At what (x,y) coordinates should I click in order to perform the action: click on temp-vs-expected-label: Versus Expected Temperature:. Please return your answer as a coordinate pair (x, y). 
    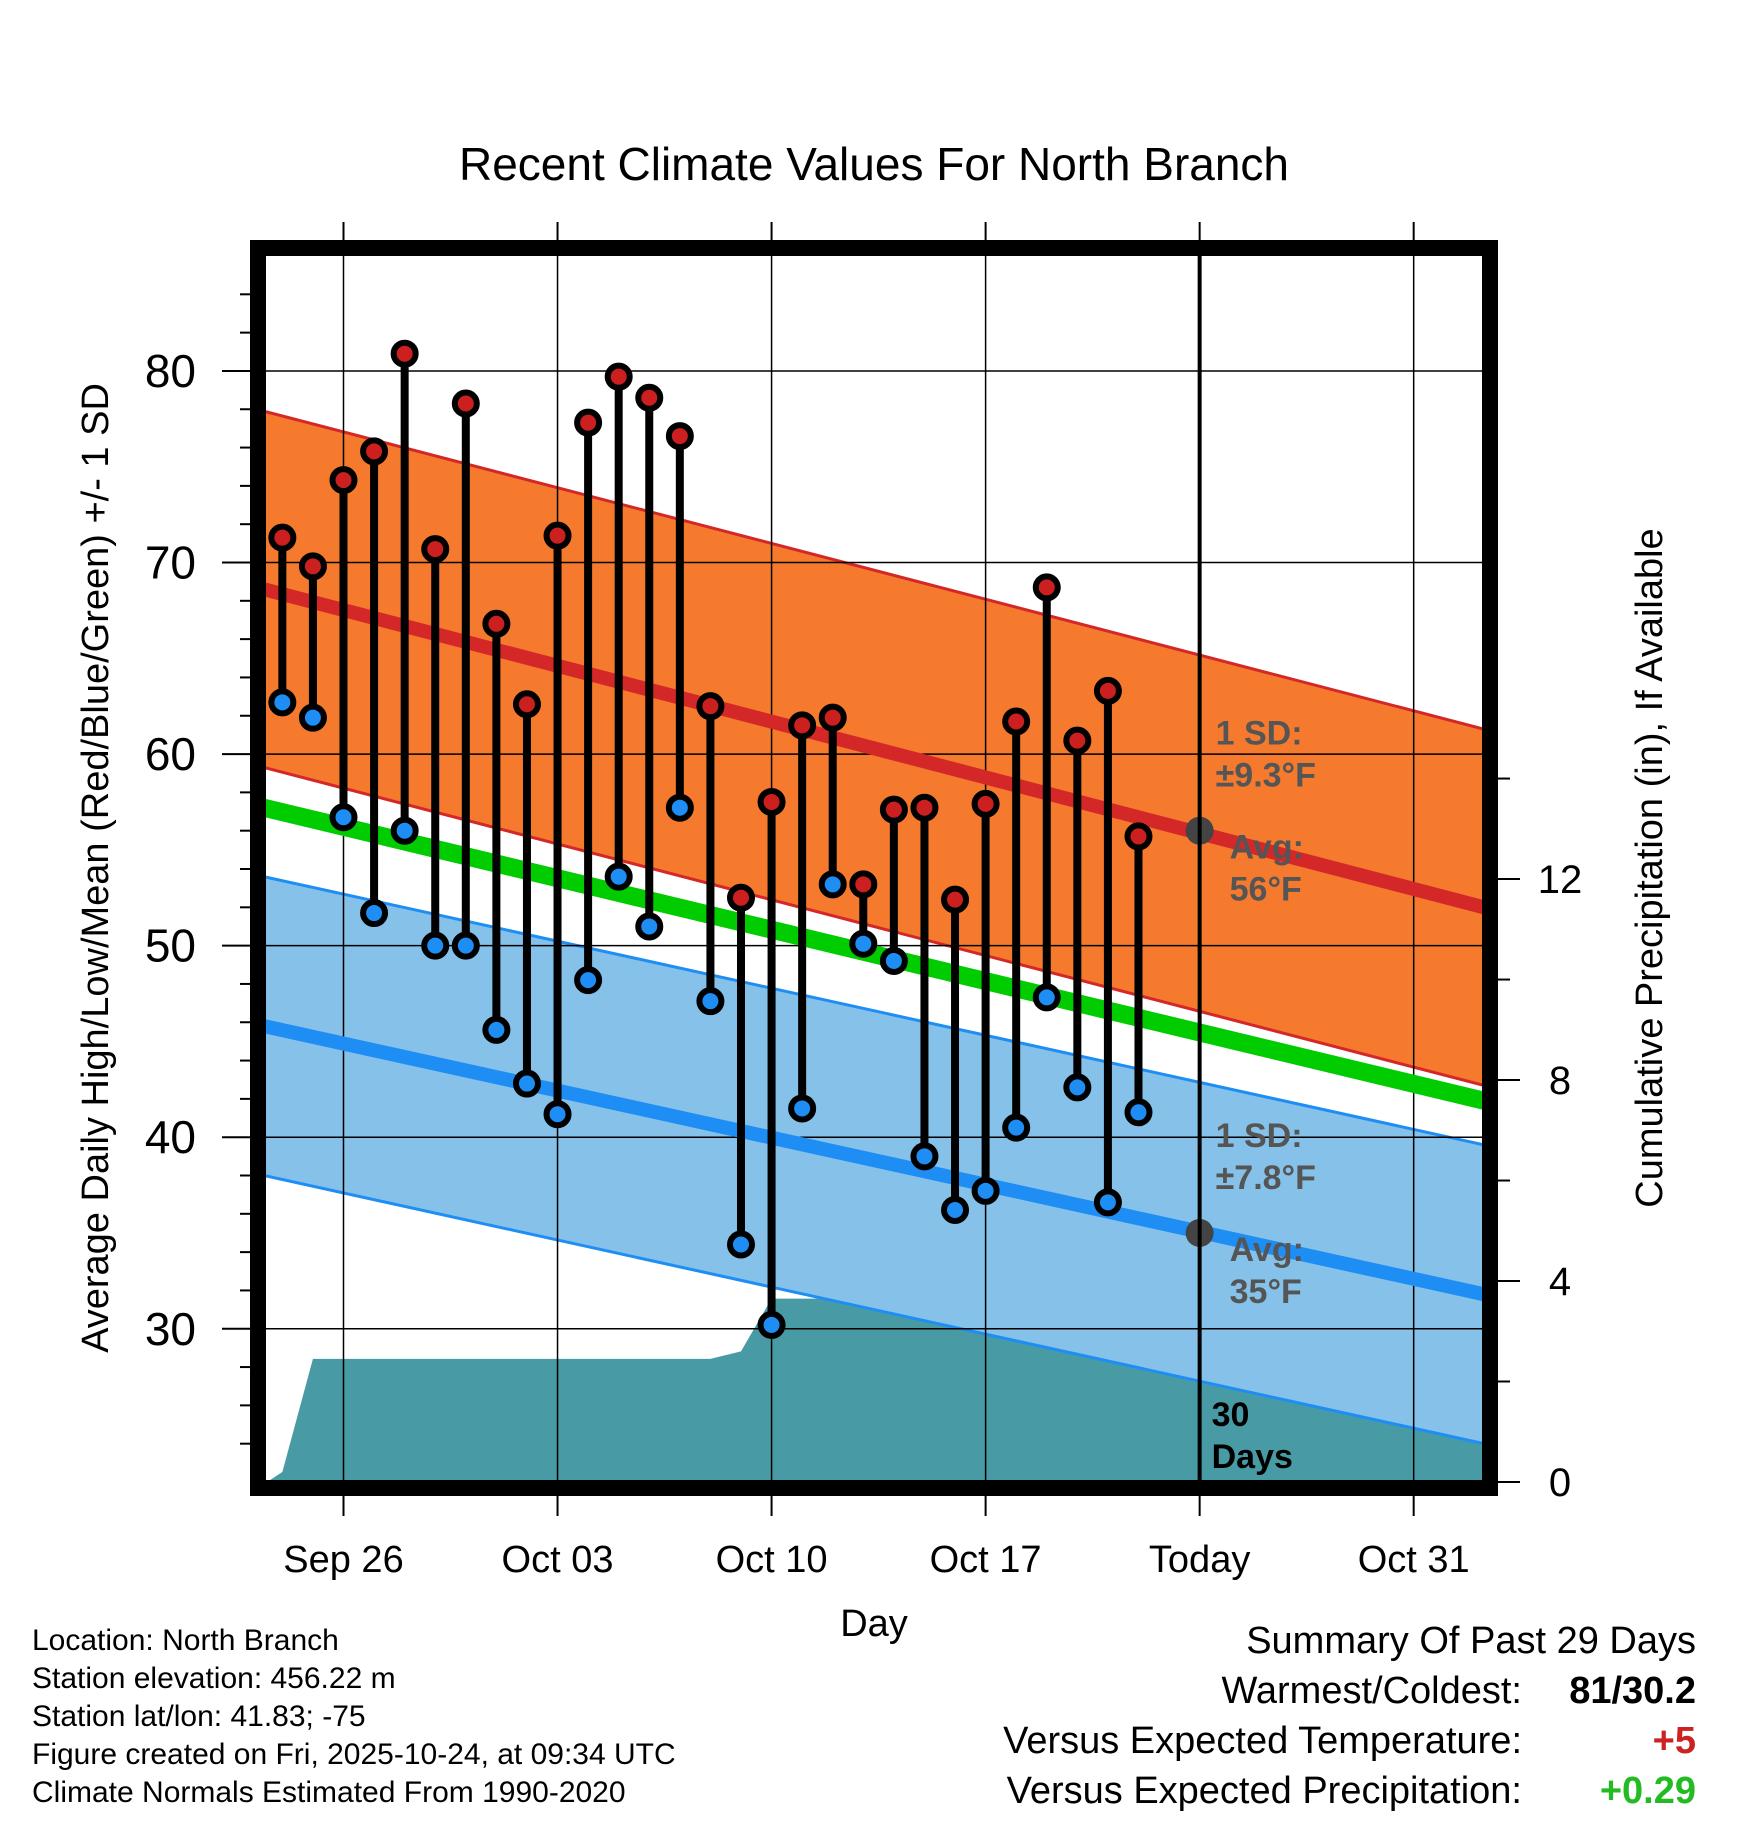
    Looking at the image, I should click on (1262, 1741).